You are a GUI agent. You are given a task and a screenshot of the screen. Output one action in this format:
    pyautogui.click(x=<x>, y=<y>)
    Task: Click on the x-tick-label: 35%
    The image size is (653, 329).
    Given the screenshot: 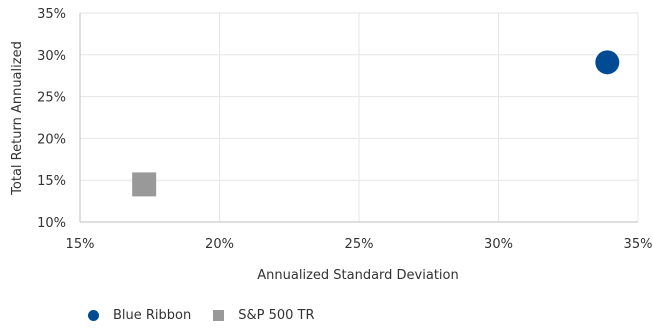 What is the action you would take?
    pyautogui.click(x=638, y=244)
    